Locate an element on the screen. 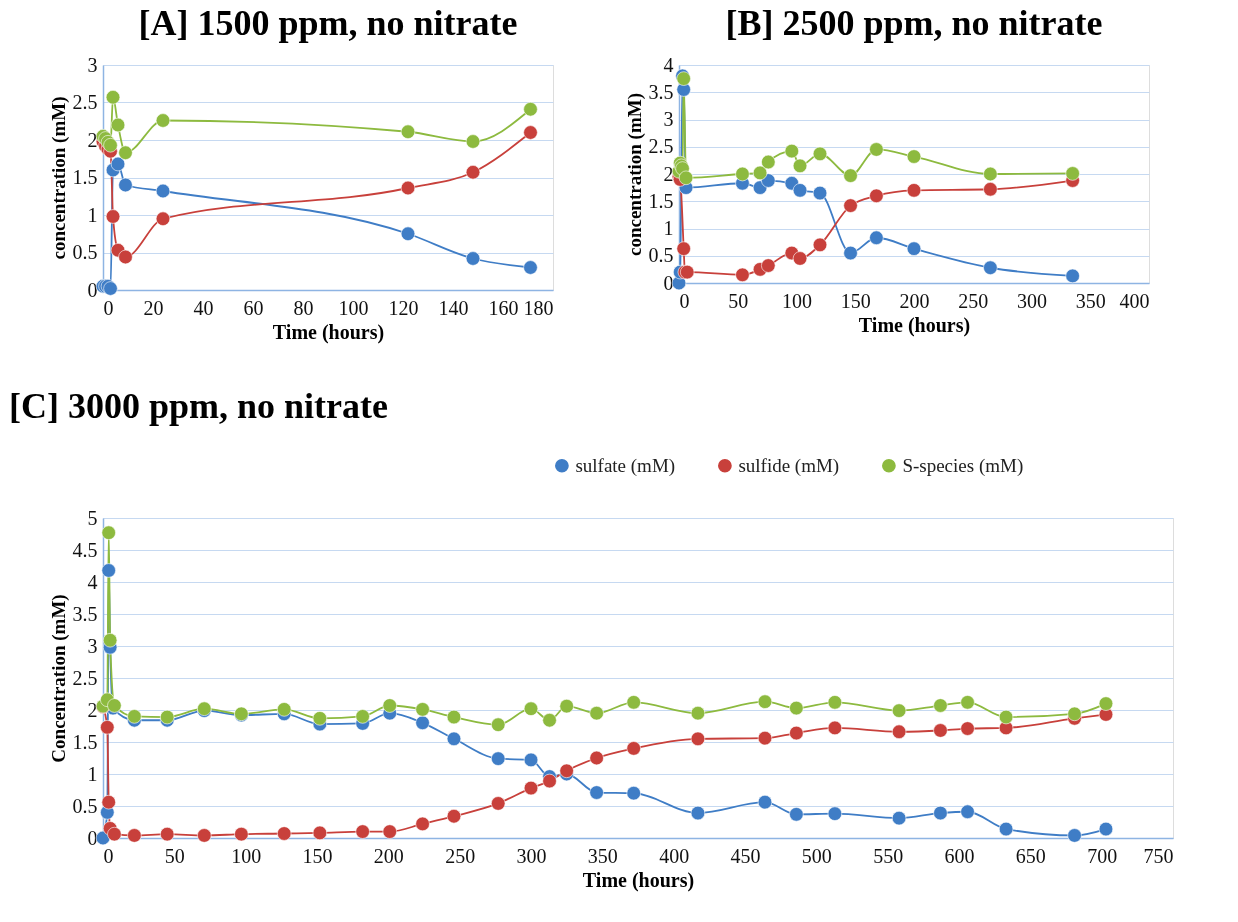 This screenshot has width=1238, height=922. chart-title: [B] 2500 ppm, no nitrate is located at coordinates (914, 23).